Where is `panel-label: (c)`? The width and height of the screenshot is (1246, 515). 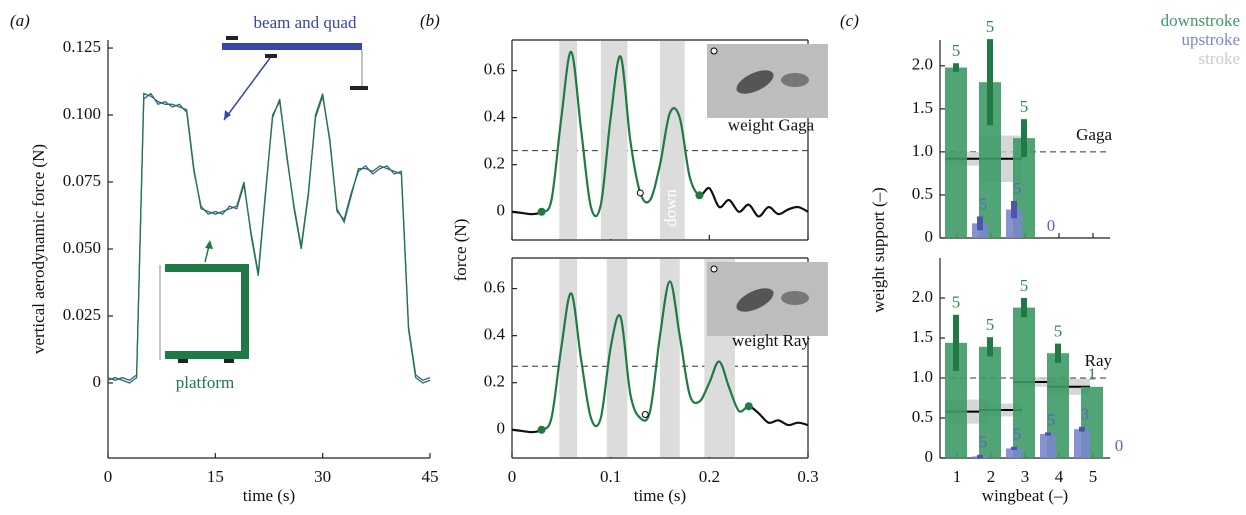 panel-label: (c) is located at coordinates (849, 20).